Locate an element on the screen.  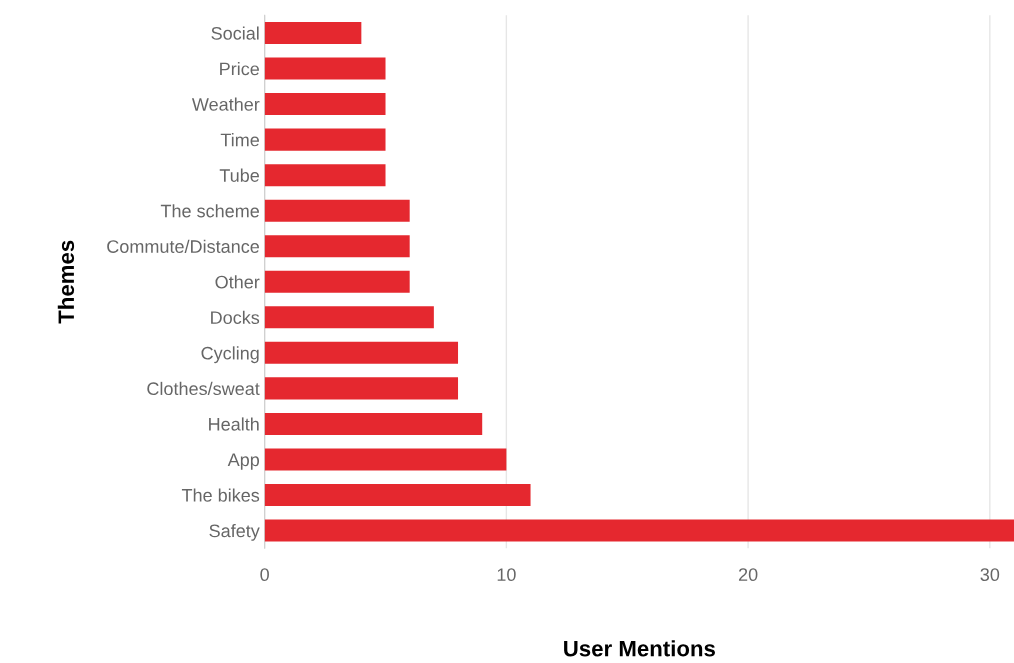
x-tick-label: 10 is located at coordinates (506, 575).